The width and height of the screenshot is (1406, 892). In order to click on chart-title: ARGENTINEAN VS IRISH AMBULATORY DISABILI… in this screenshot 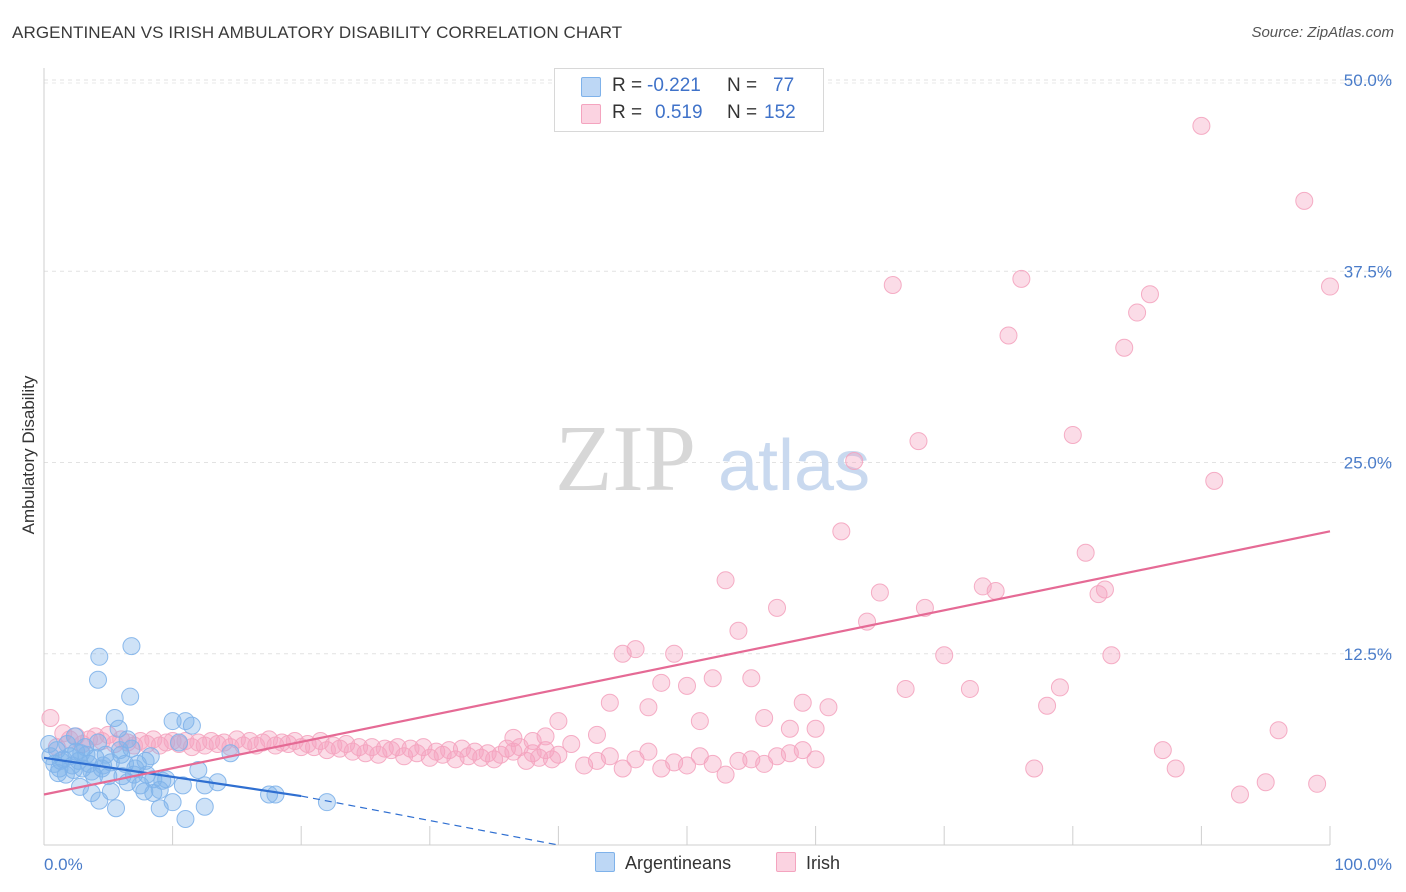, I will do `click(317, 32)`.